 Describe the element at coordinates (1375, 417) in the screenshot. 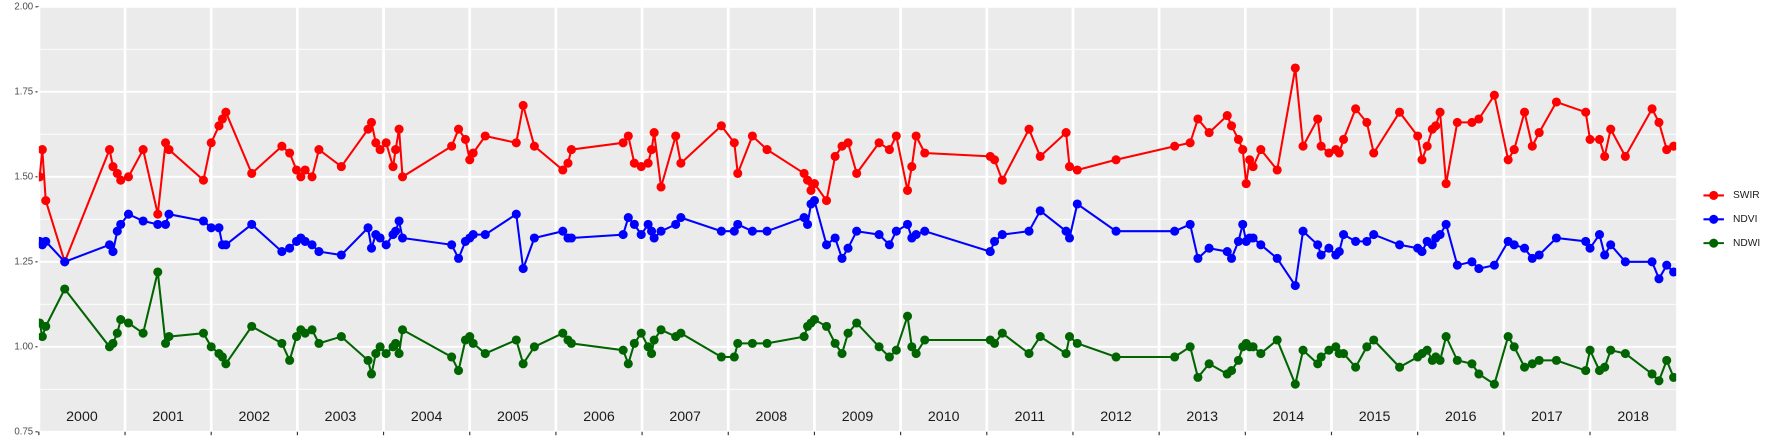

I see `year-label: 2015` at that location.